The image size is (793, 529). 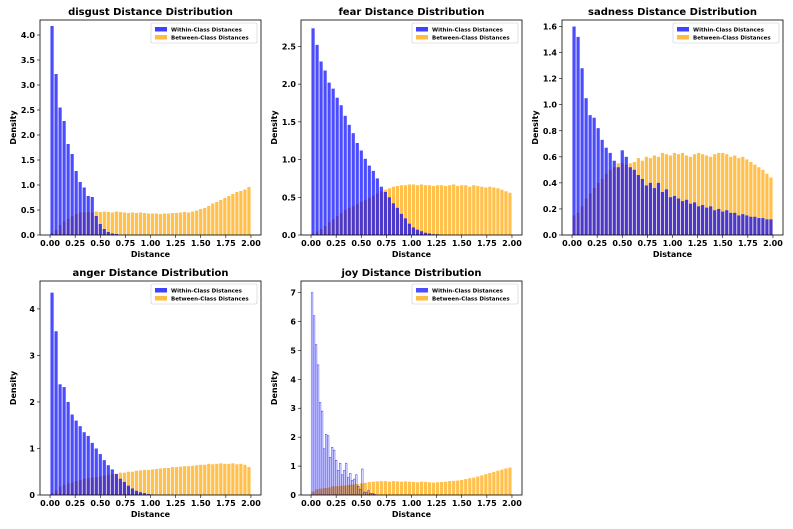 What do you see at coordinates (550, 157) in the screenshot?
I see `y-tick-label: 0.6` at bounding box center [550, 157].